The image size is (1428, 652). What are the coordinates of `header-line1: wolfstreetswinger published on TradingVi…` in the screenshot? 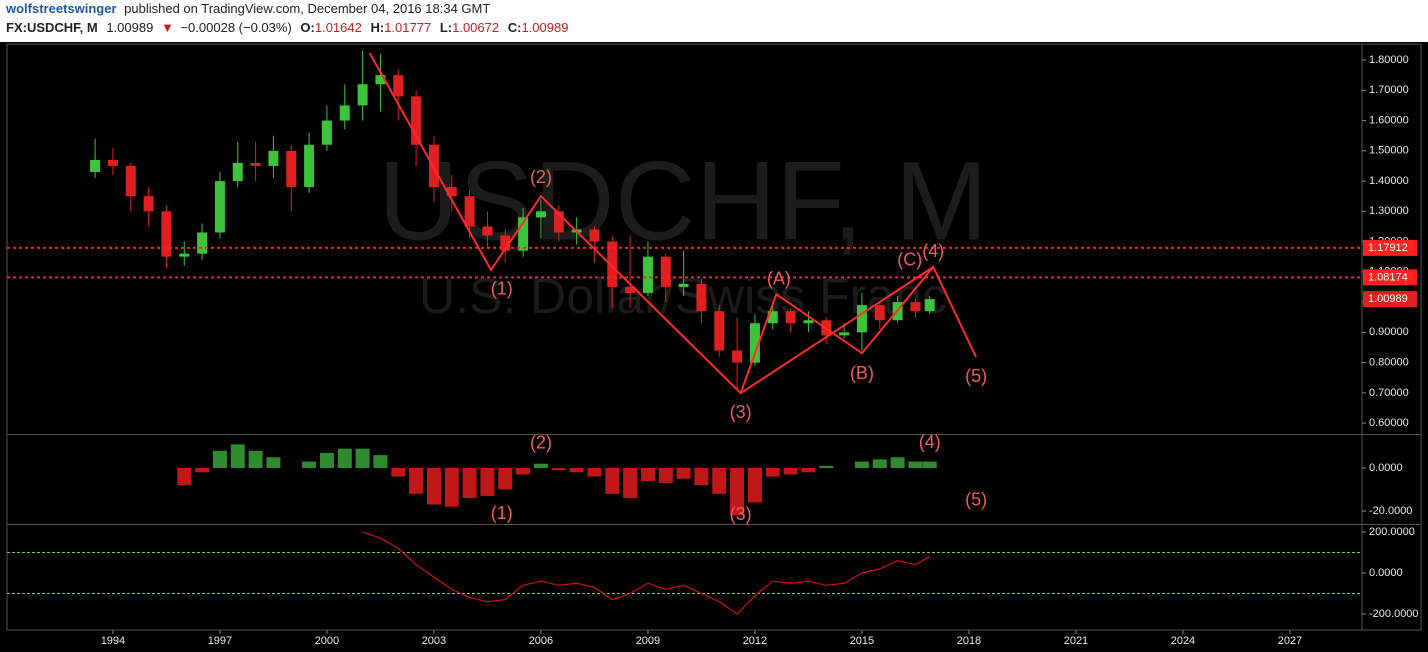 It's located at (247, 8).